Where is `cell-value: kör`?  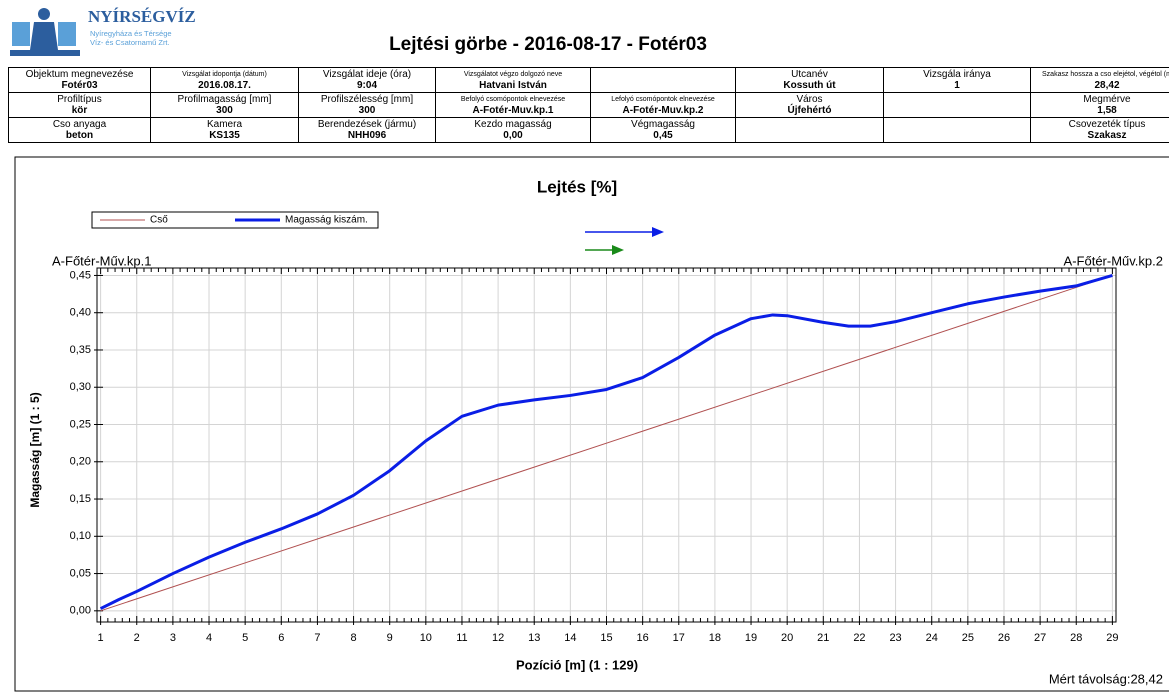
cell-value: kör is located at coordinates (79, 110).